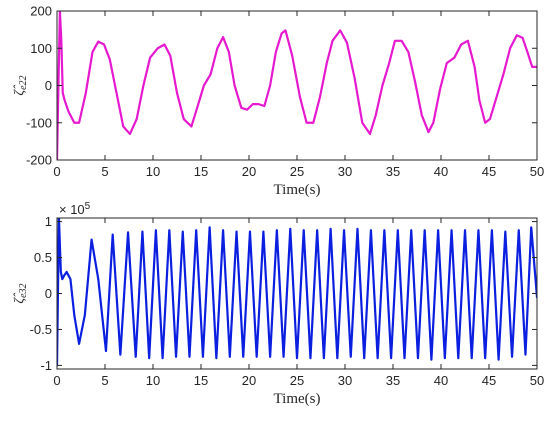  I want to click on y-tick-label: -1, so click(46, 365).